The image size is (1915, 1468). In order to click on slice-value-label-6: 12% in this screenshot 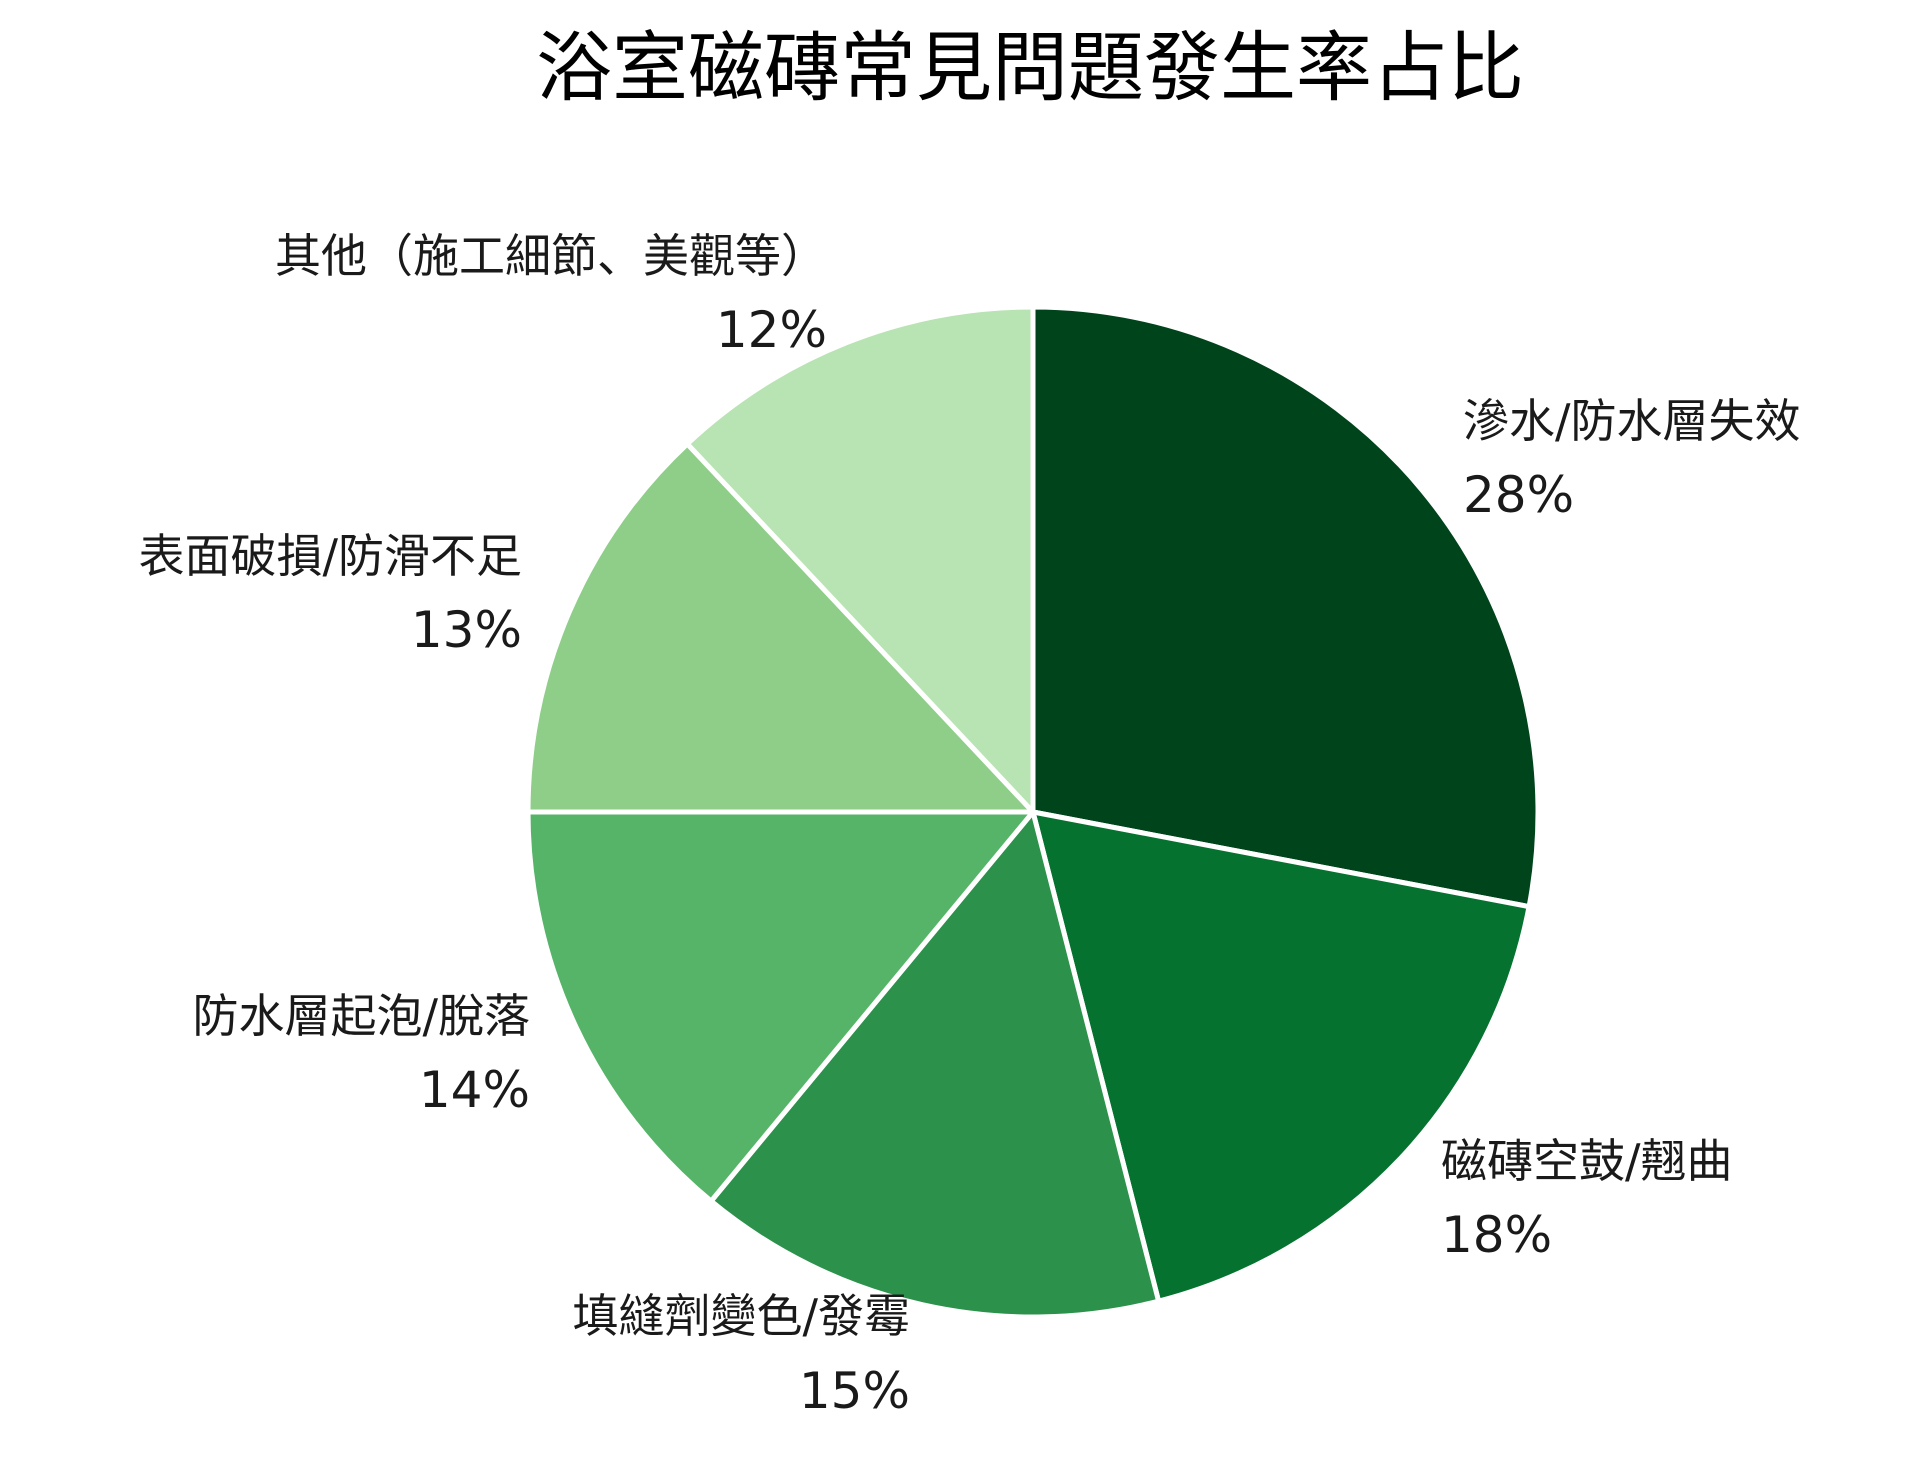, I will do `click(771, 330)`.